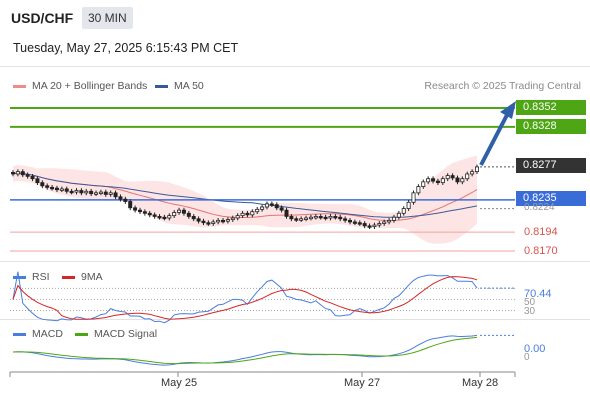 The width and height of the screenshot is (590, 400). I want to click on legend-ma20-label: MA 20 + Bollinger Bands, so click(90, 86).